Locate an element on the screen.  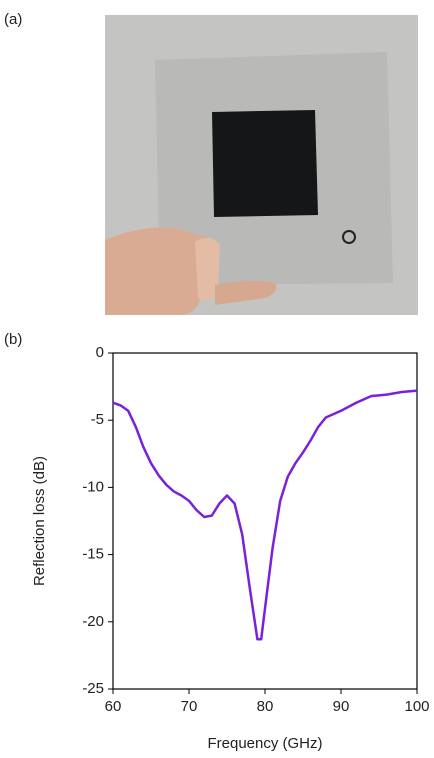
x-tick-label: 70 is located at coordinates (189, 706).